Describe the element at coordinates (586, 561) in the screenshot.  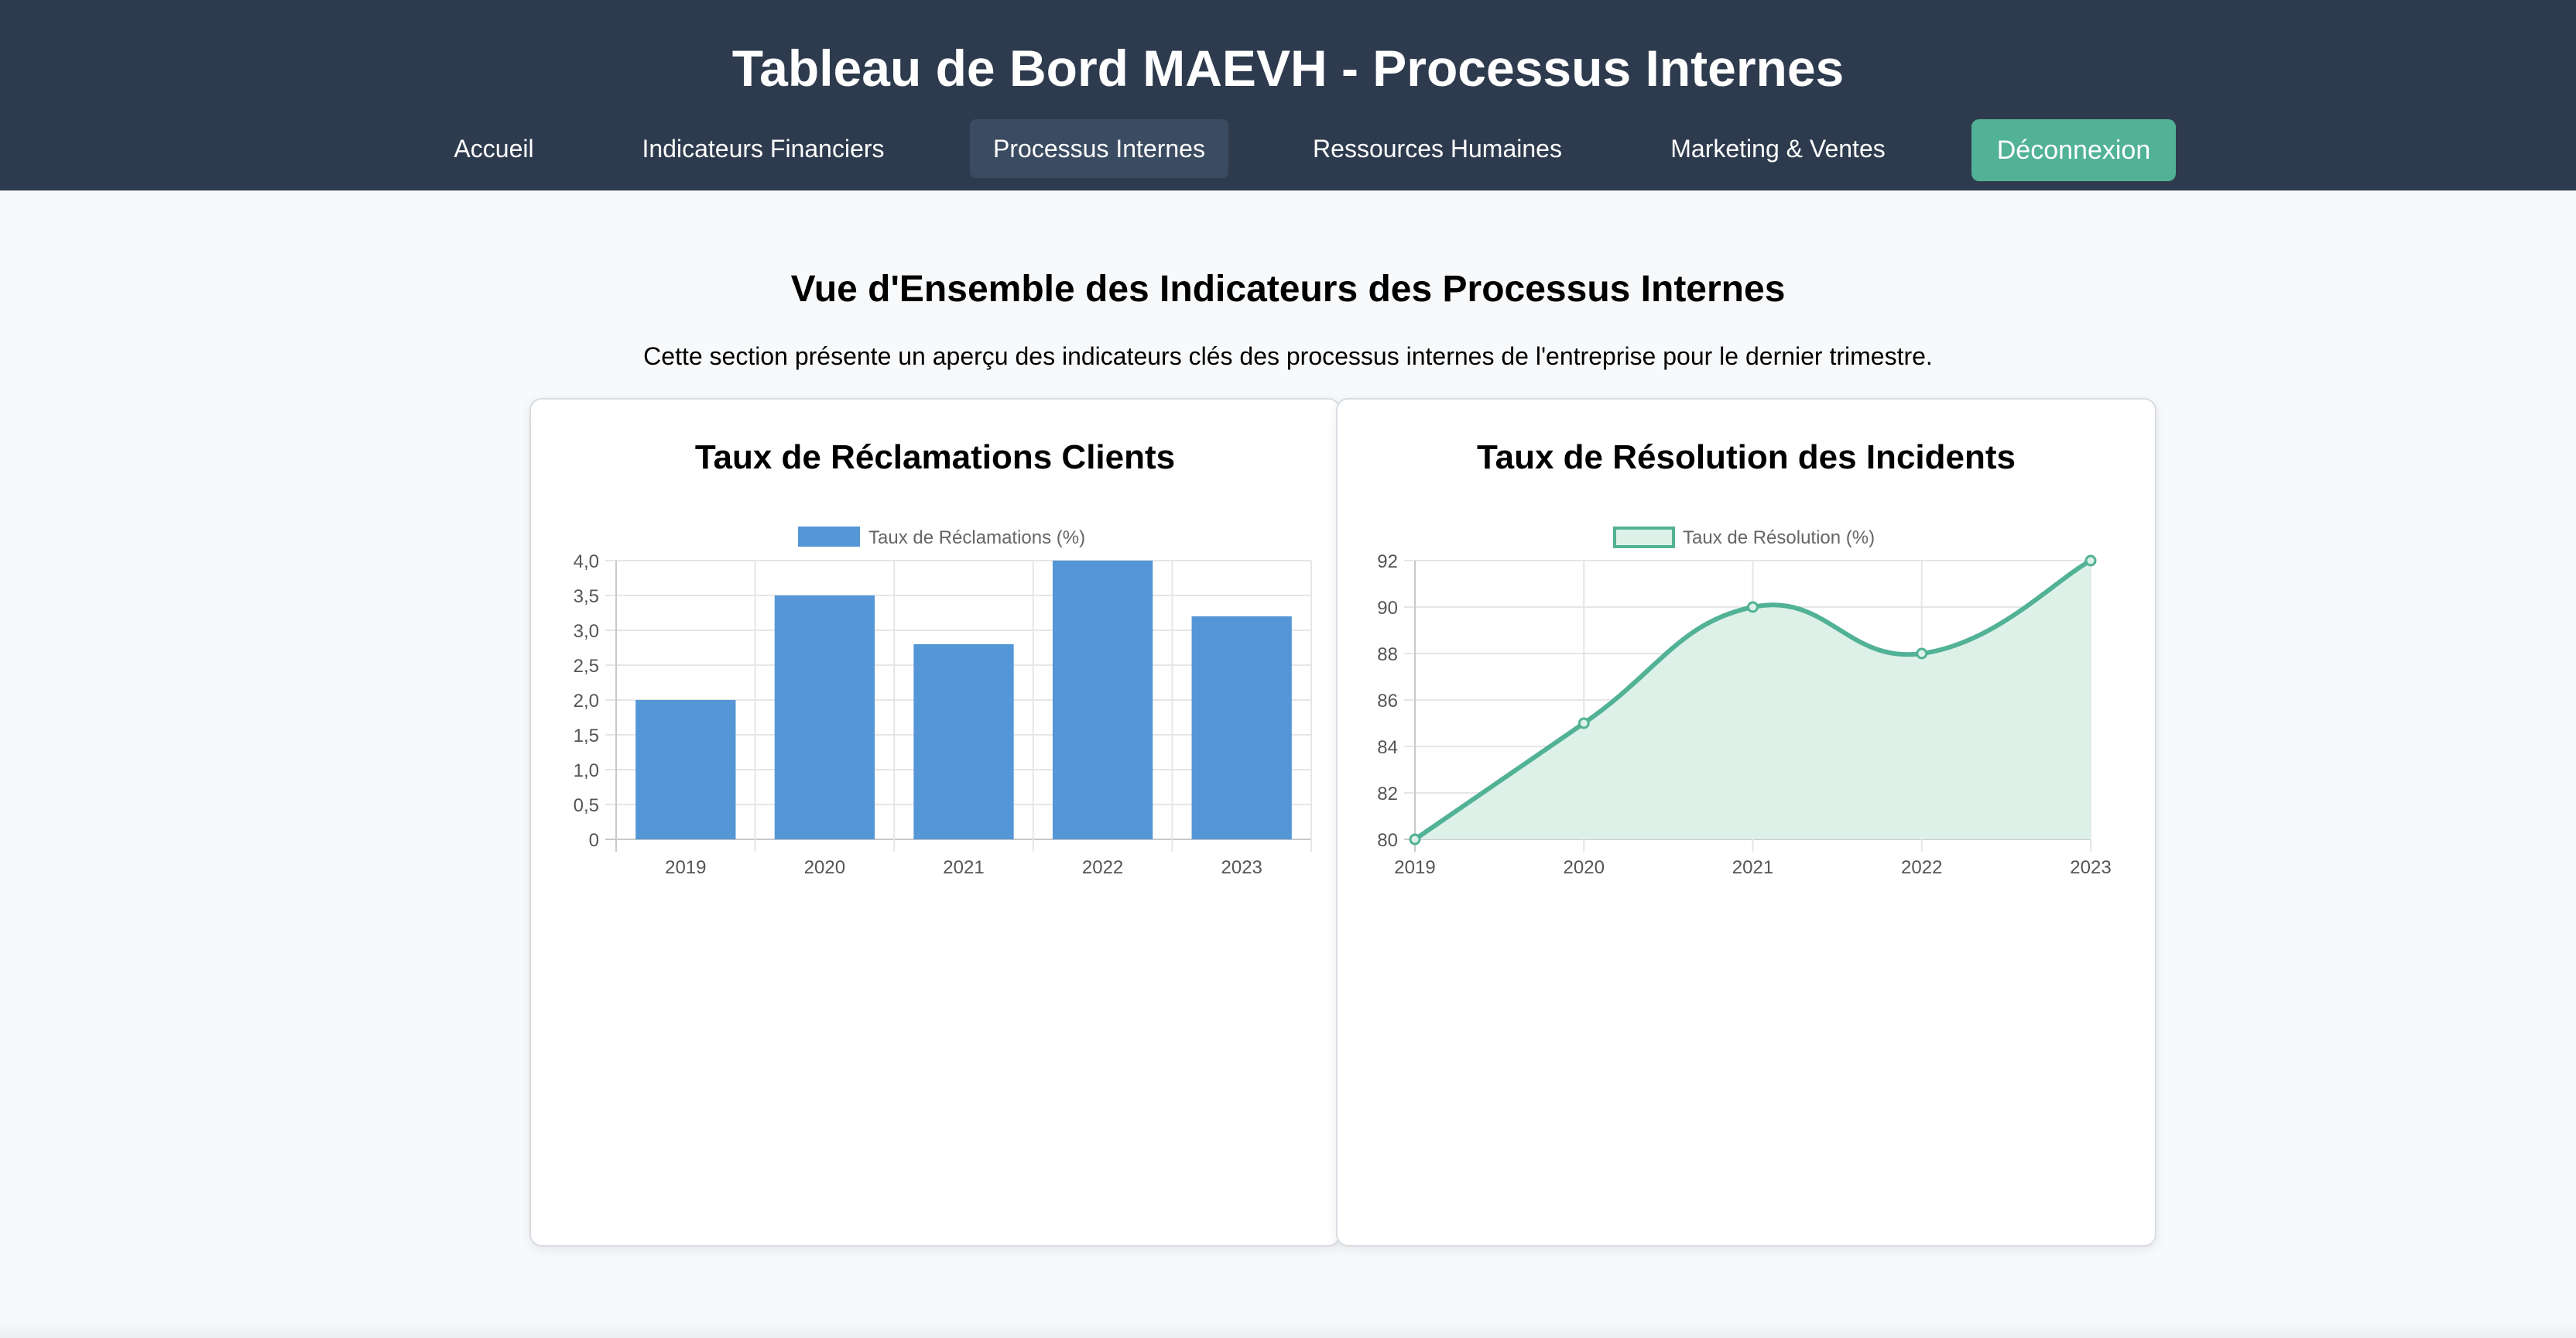
I see `y-tick-label: 4,0` at that location.